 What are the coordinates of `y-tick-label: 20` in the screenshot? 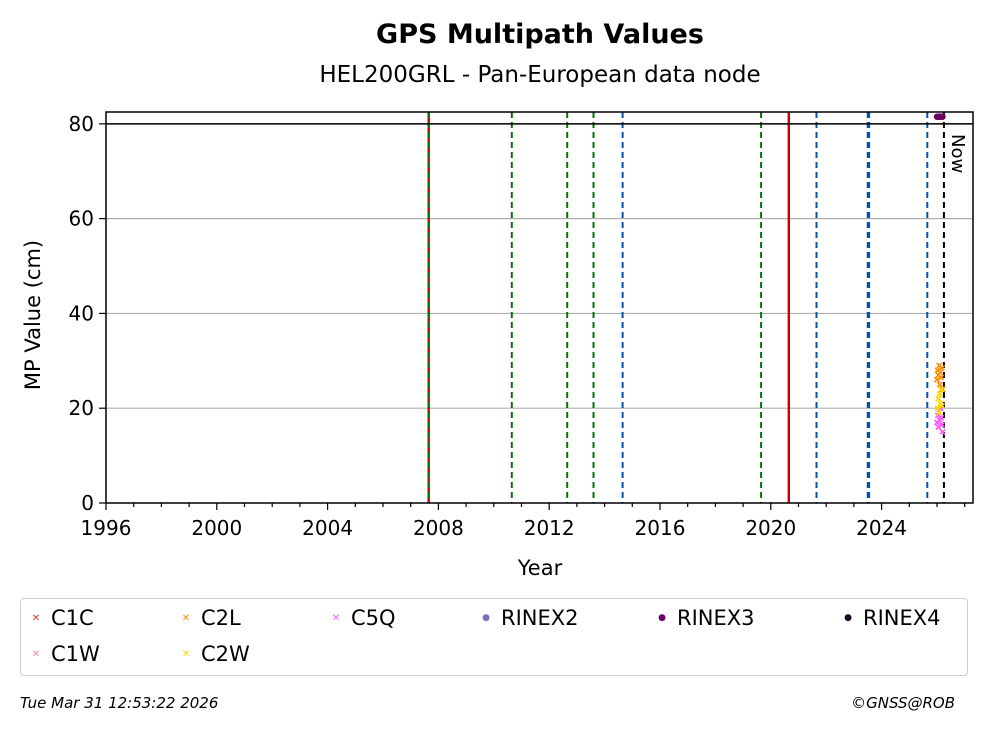 It's located at (81, 408).